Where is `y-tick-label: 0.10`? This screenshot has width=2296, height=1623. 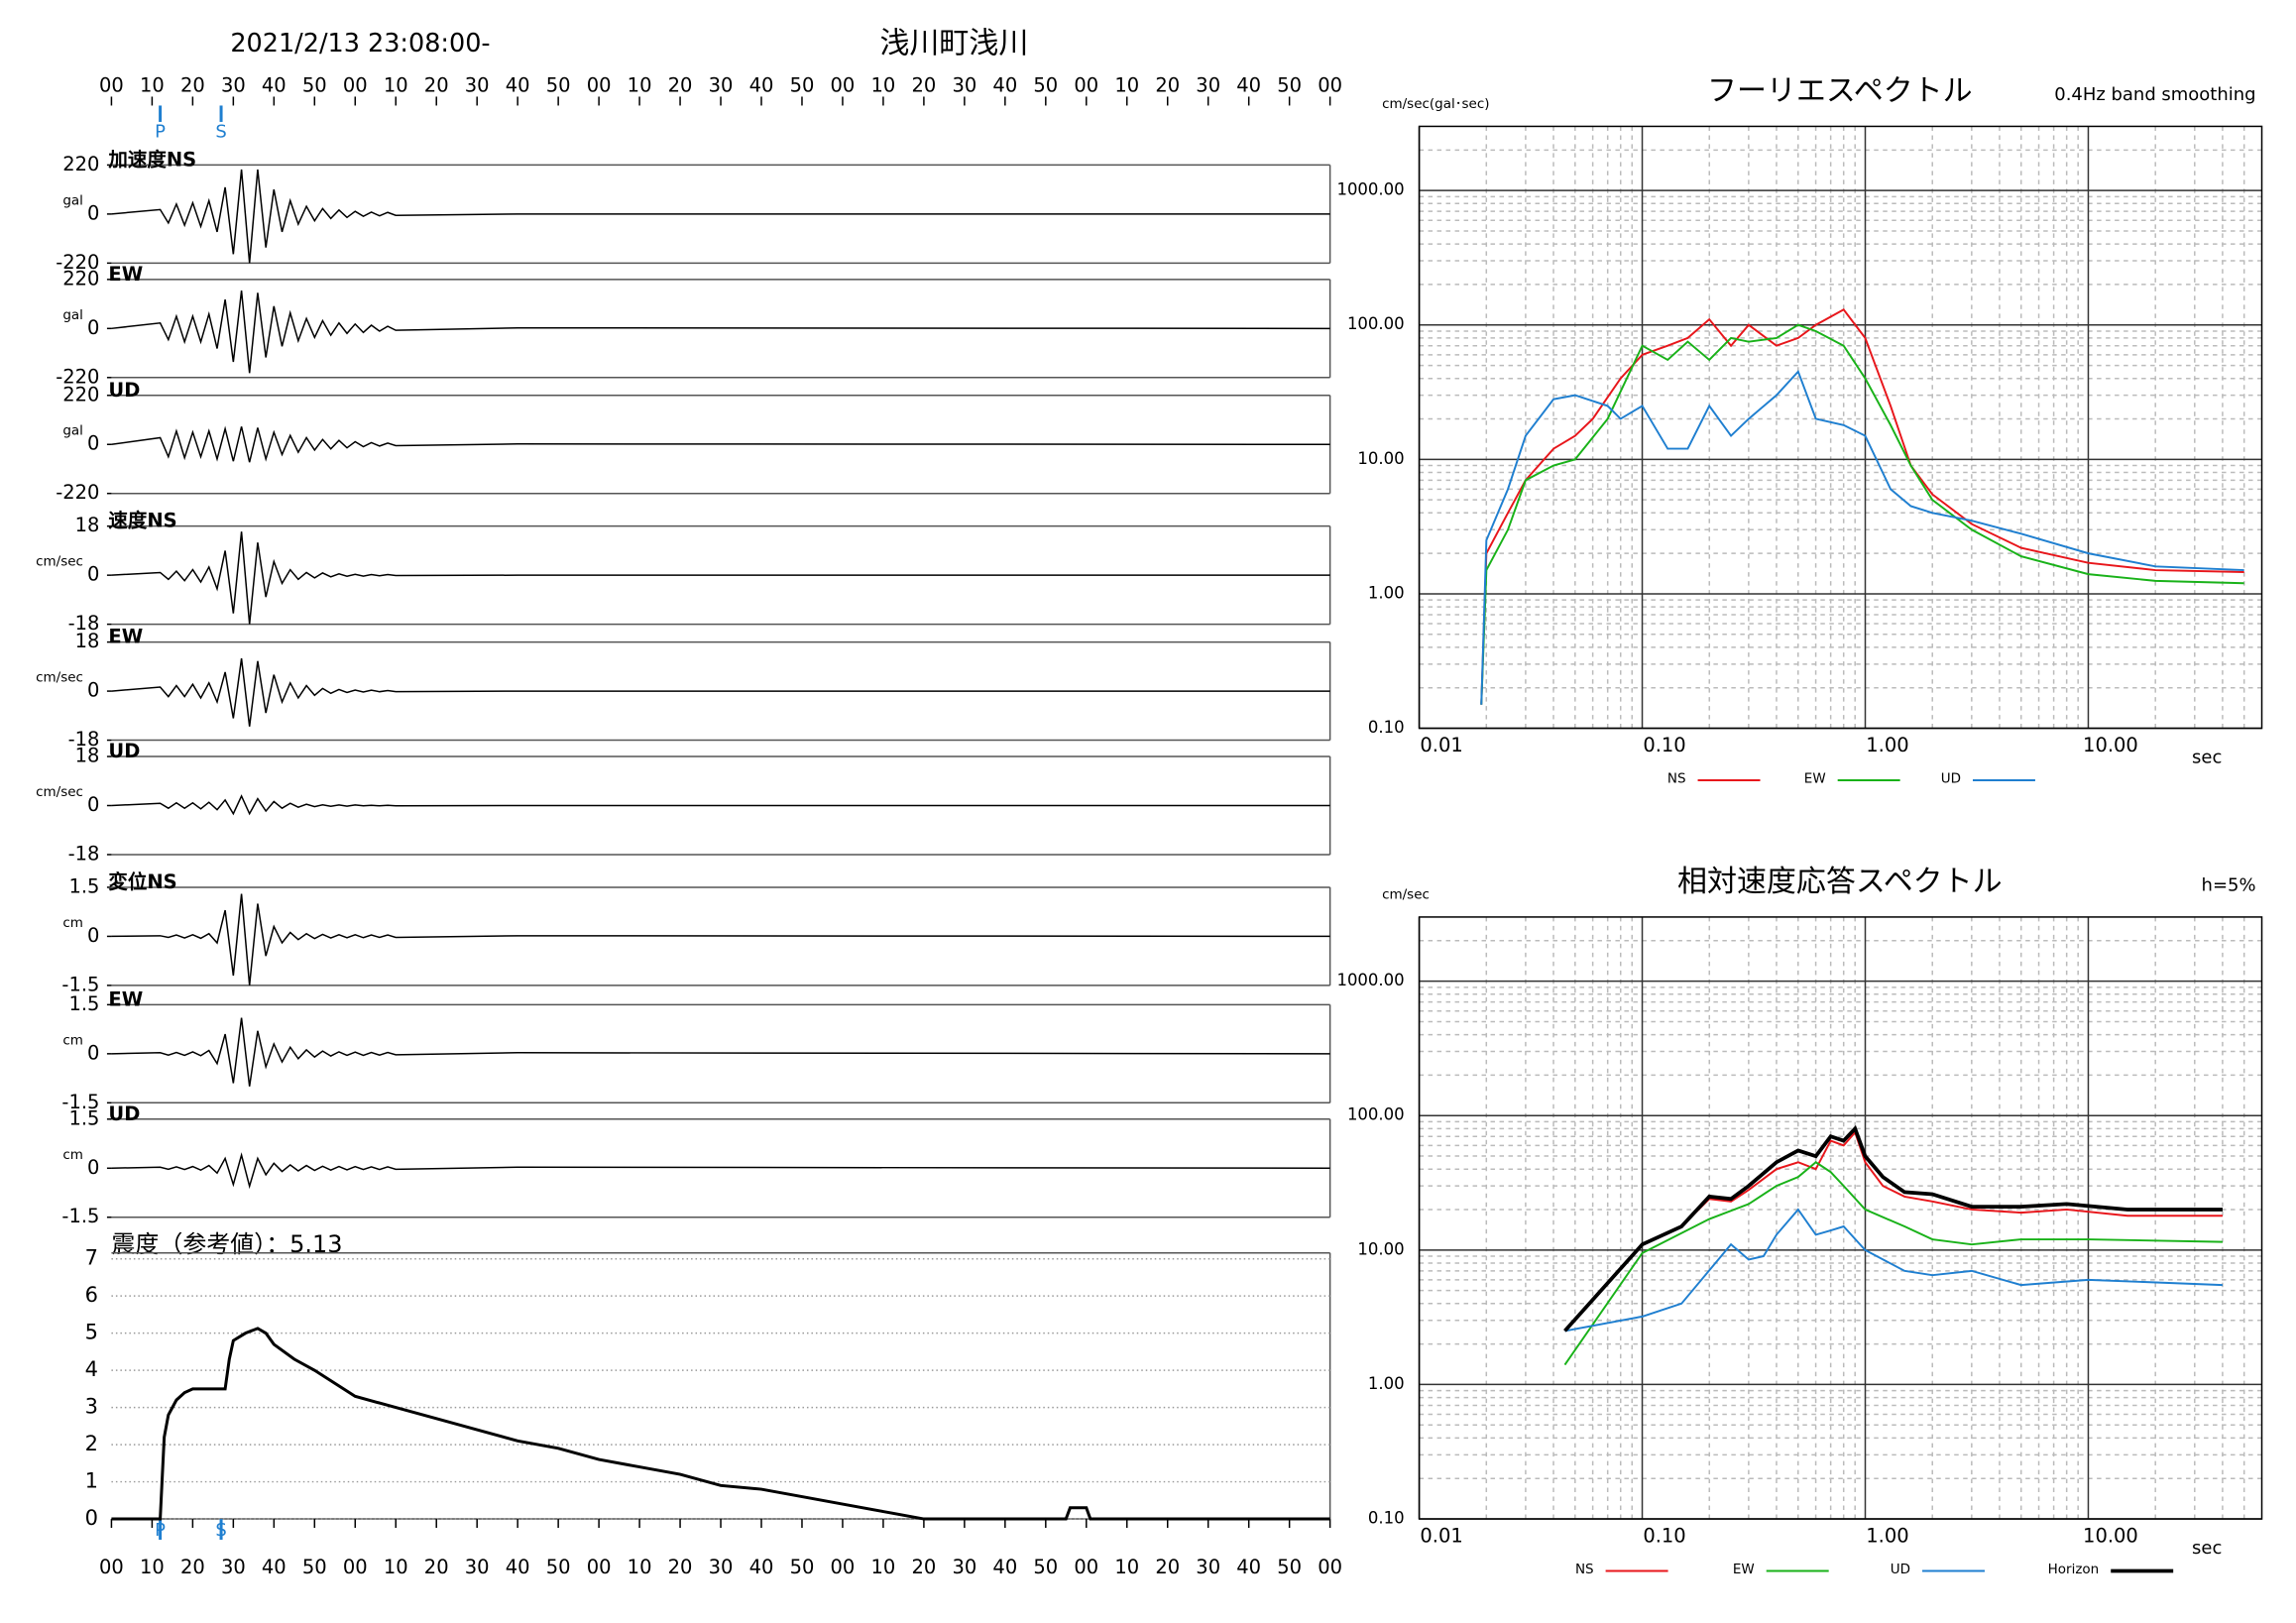
y-tick-label: 0.10 is located at coordinates (1387, 727).